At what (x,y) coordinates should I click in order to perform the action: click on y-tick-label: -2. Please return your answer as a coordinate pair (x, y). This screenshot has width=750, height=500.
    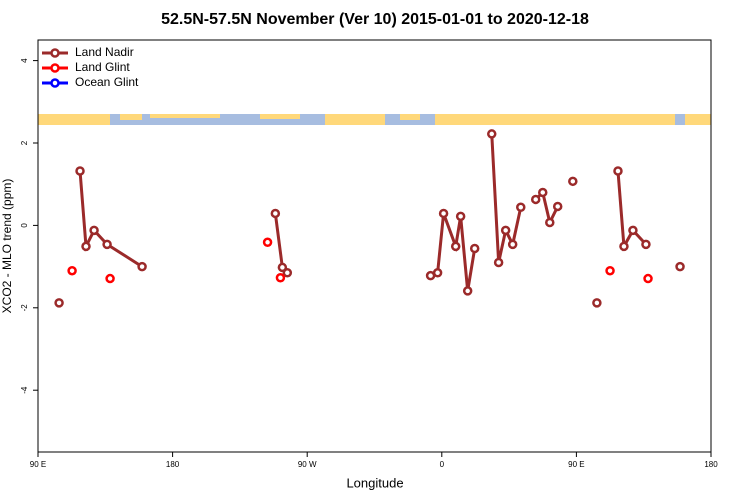
    Looking at the image, I should click on (24, 308).